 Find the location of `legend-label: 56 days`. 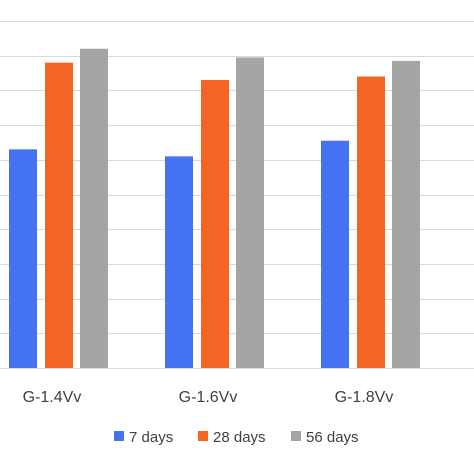

legend-label: 56 days is located at coordinates (332, 437).